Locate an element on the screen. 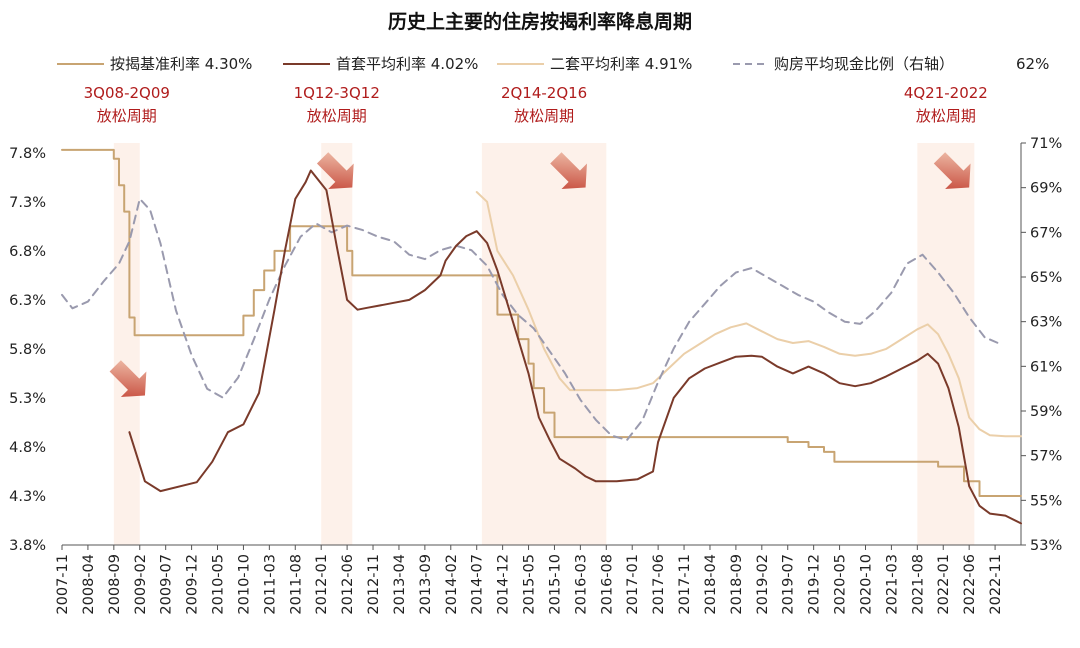  right-tick-label: 65% is located at coordinates (1046, 278).